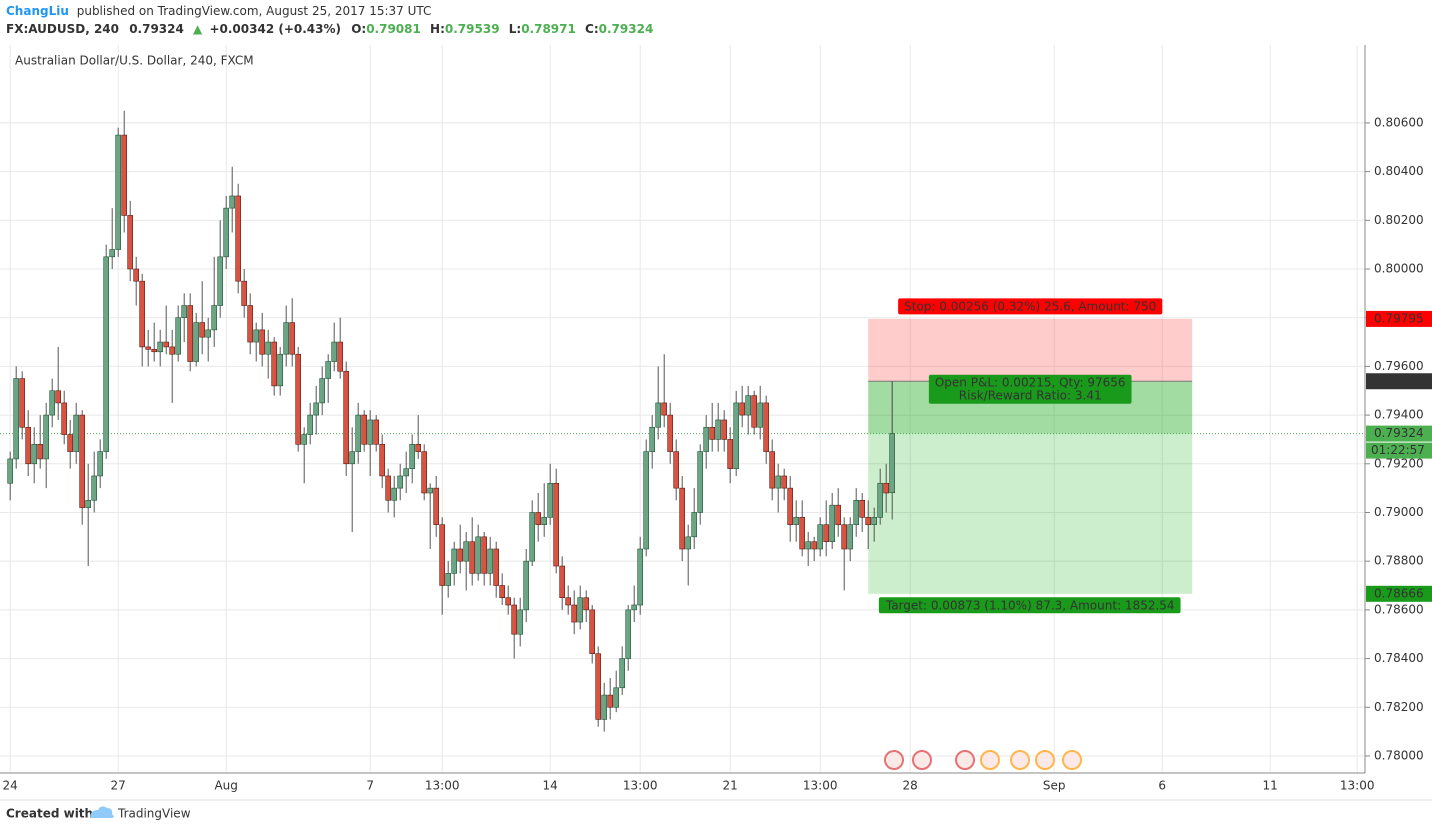  What do you see at coordinates (370, 786) in the screenshot?
I see `x-tick-label: 7` at bounding box center [370, 786].